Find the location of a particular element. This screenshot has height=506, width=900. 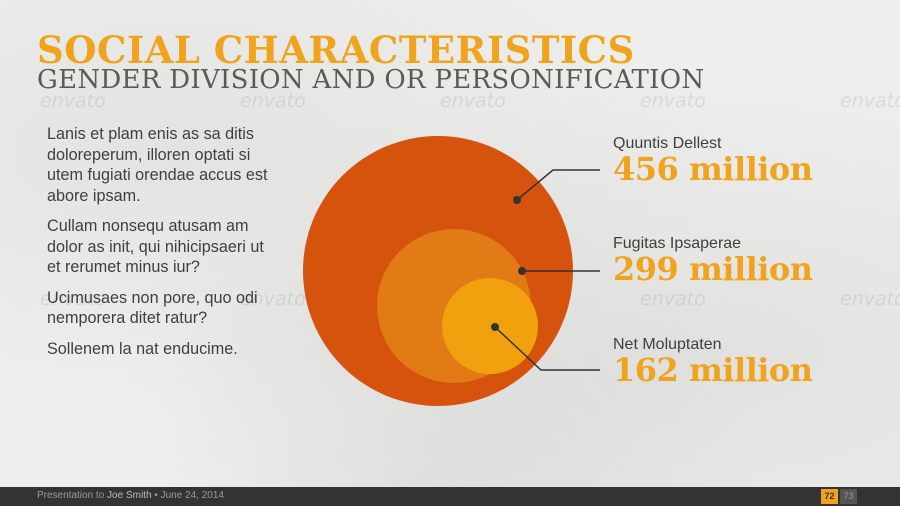

series-value-2: 299 million is located at coordinates (713, 269).